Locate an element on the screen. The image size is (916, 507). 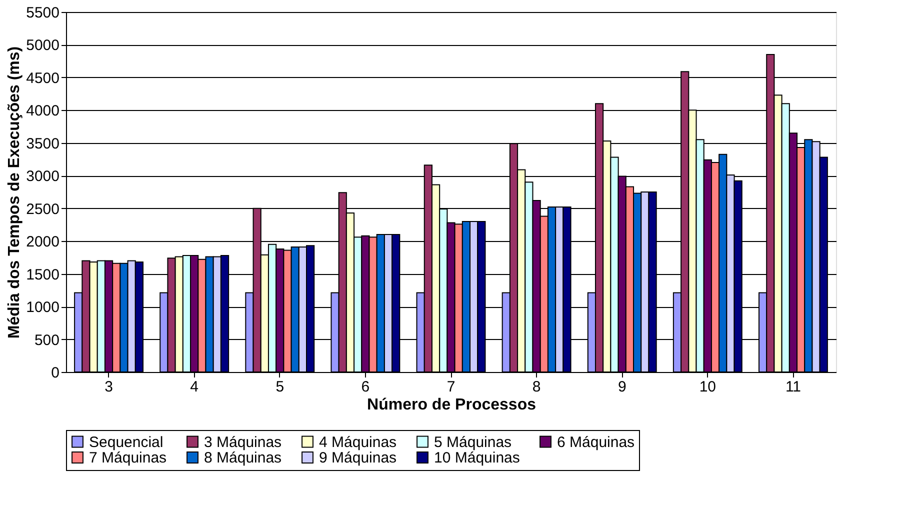
x-tick-label: 9 is located at coordinates (622, 387).